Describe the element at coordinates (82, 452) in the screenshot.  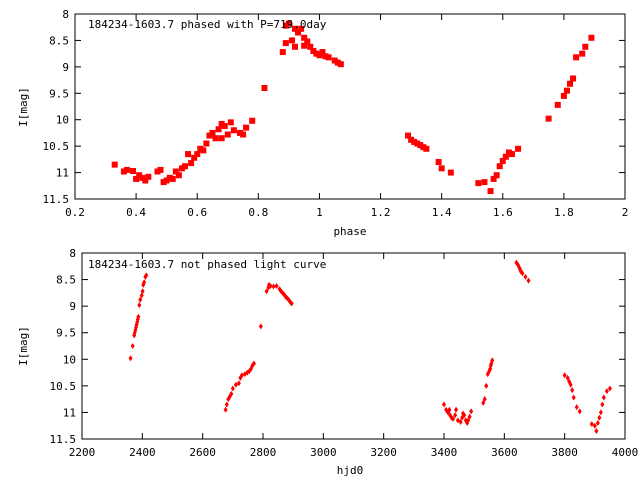
I see `x-tick-label: 2200` at that location.